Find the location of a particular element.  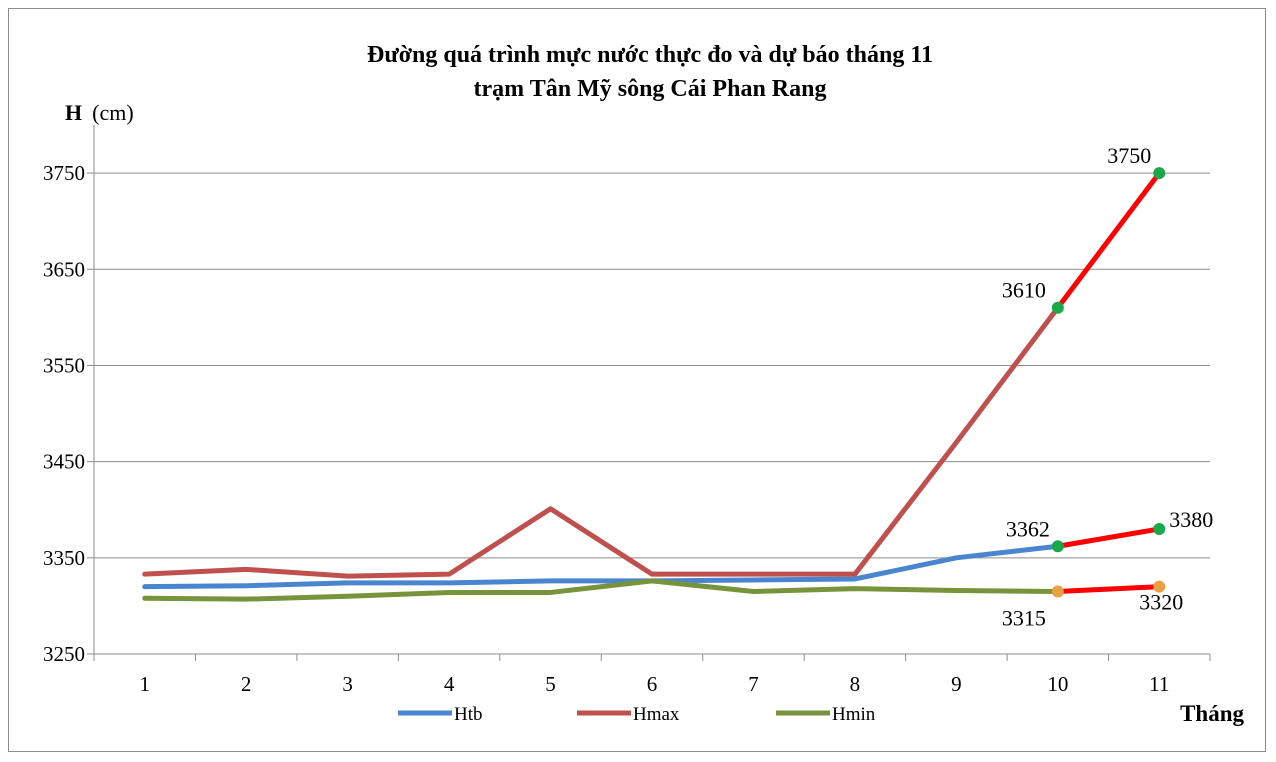

x-tick-label: 5 is located at coordinates (550, 684).